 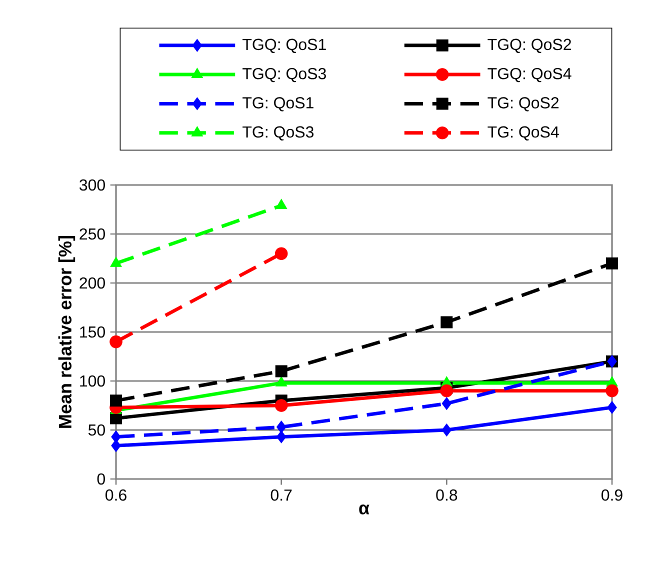 I want to click on y-tick-label: 150, so click(x=92, y=332).